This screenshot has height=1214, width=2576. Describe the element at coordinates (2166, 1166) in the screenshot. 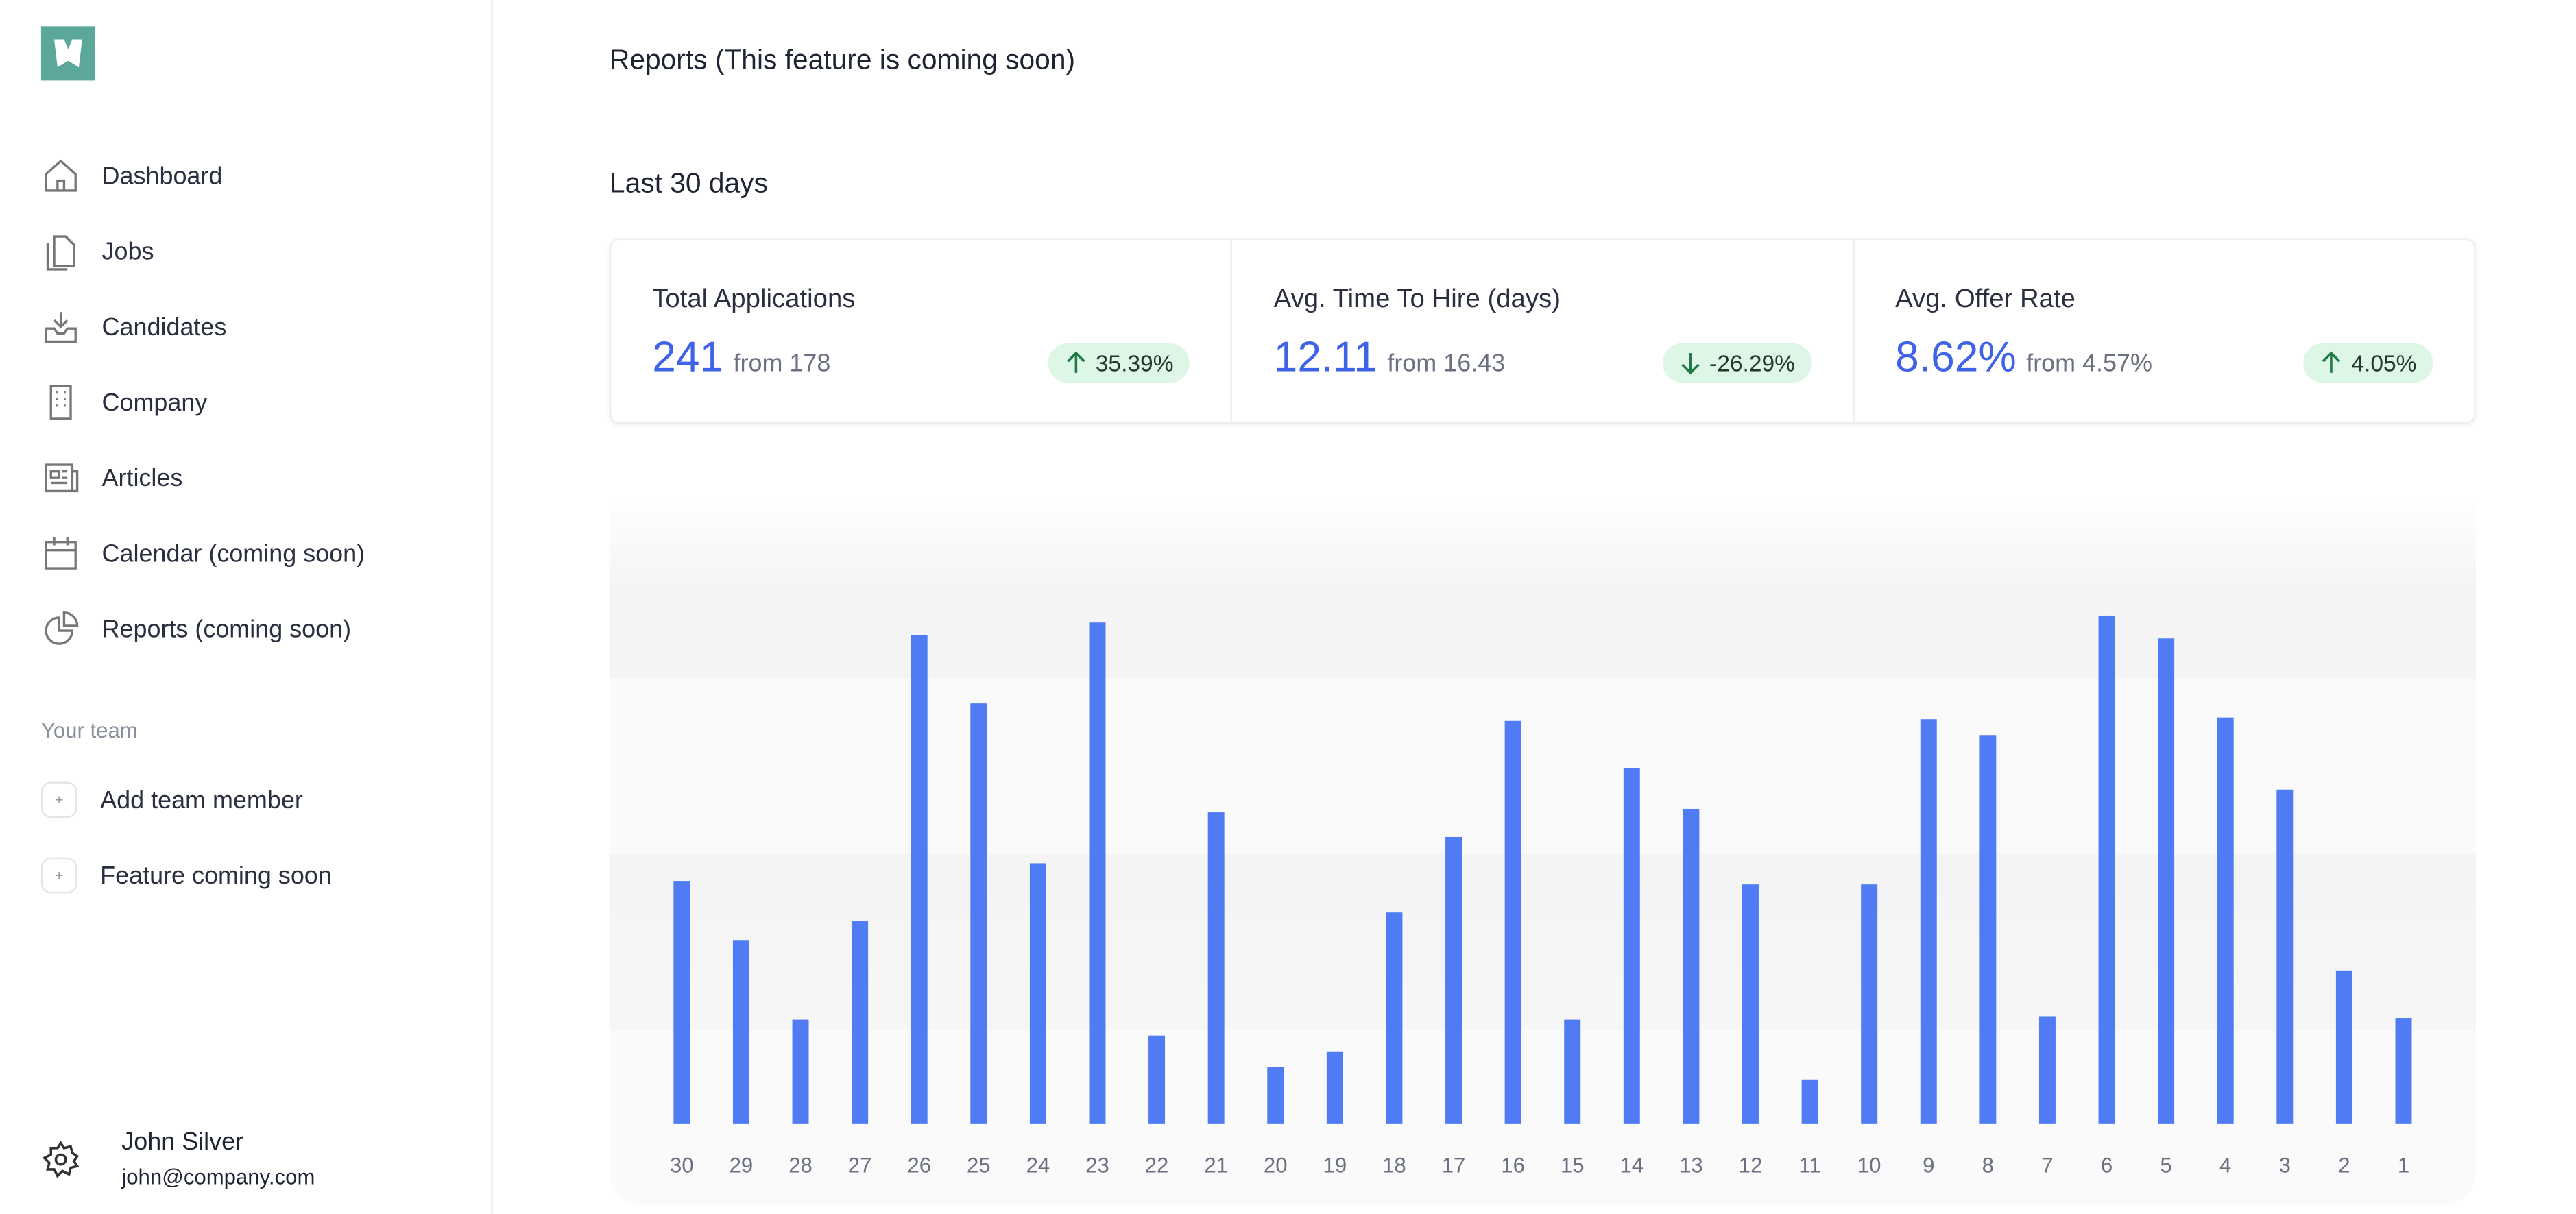

I see `x-tick-label: 5` at that location.